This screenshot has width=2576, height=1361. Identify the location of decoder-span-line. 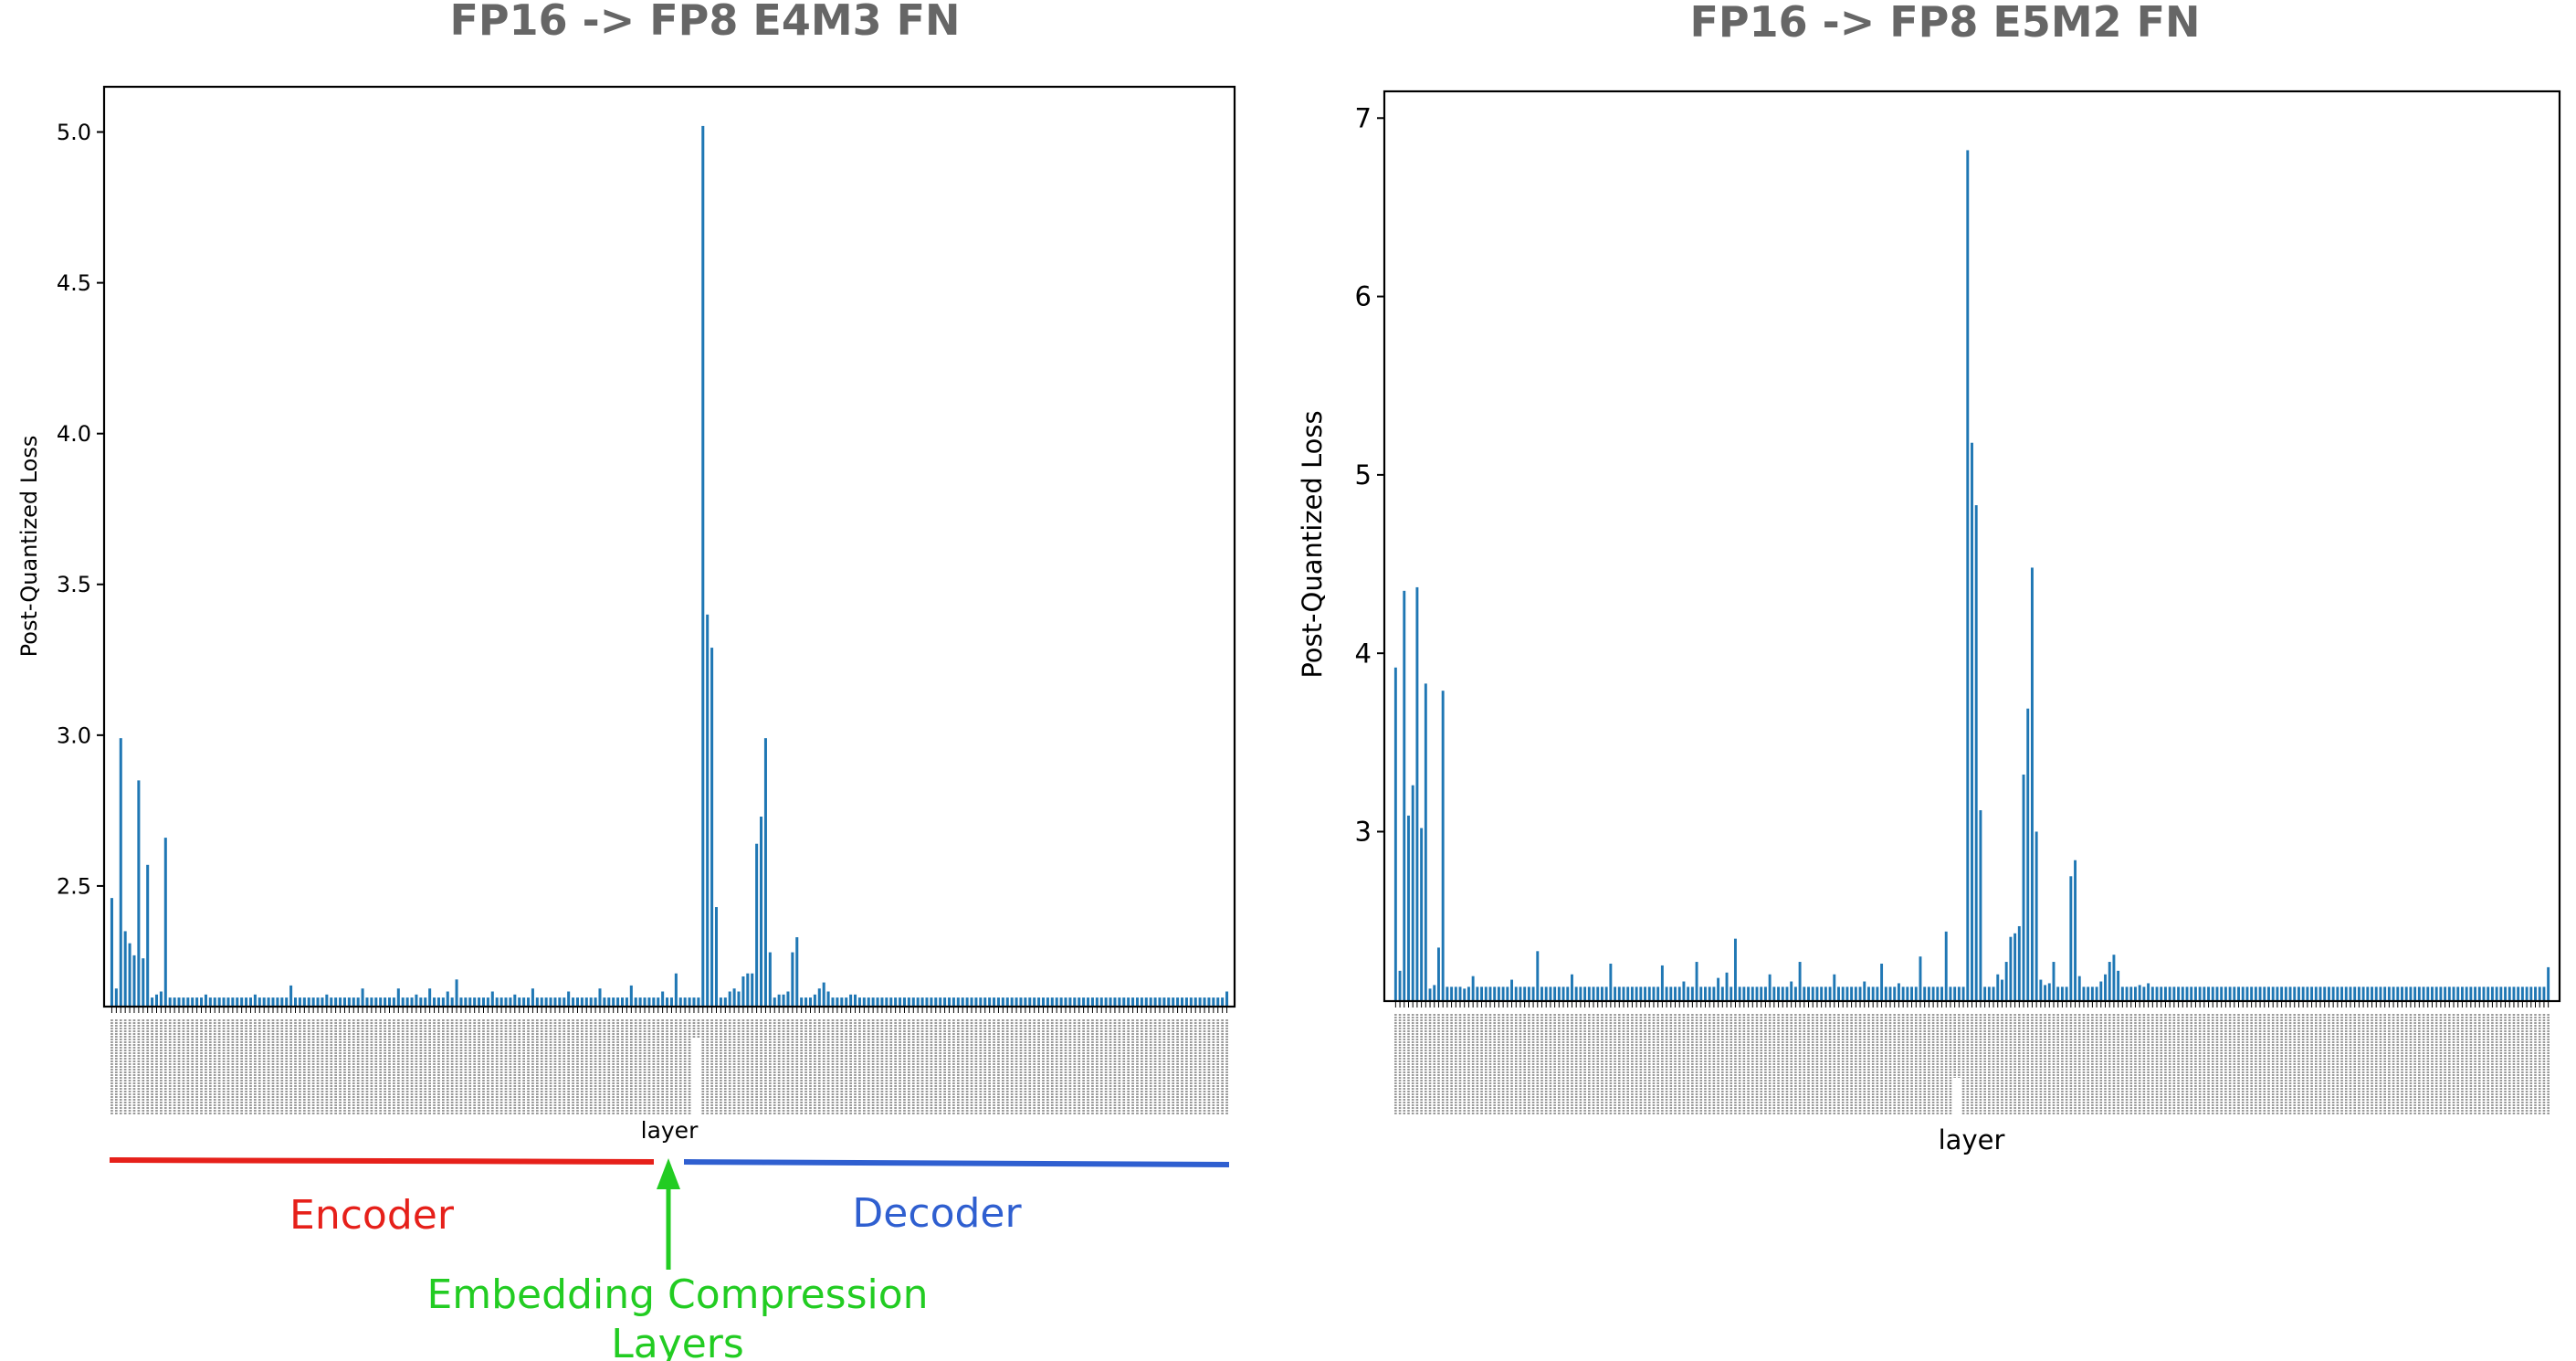
(956, 1163).